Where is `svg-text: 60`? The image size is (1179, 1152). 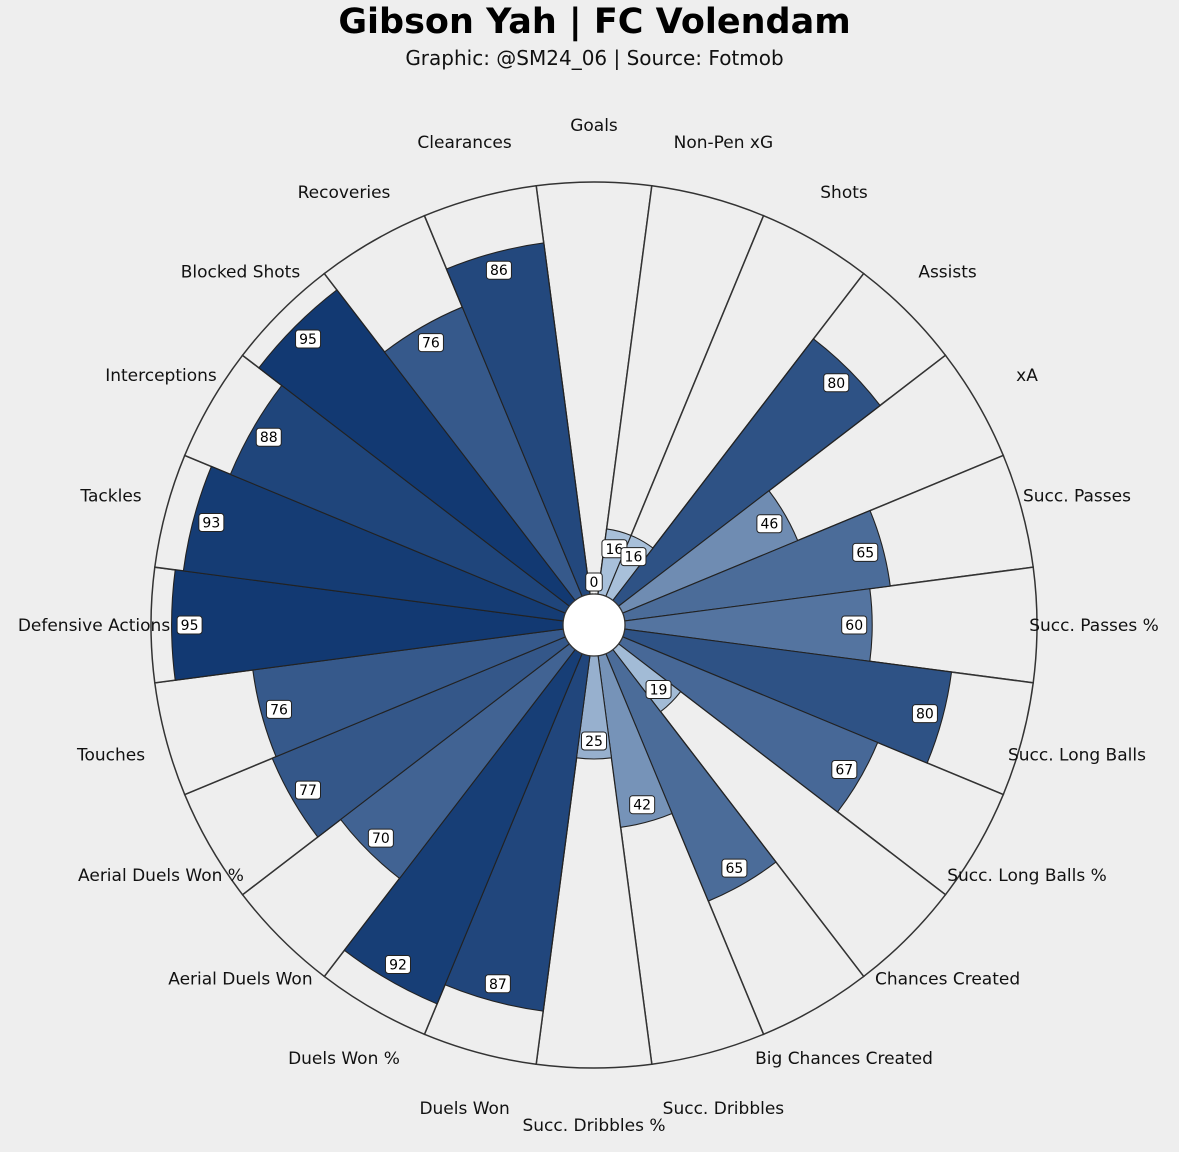 svg-text: 60 is located at coordinates (854, 626).